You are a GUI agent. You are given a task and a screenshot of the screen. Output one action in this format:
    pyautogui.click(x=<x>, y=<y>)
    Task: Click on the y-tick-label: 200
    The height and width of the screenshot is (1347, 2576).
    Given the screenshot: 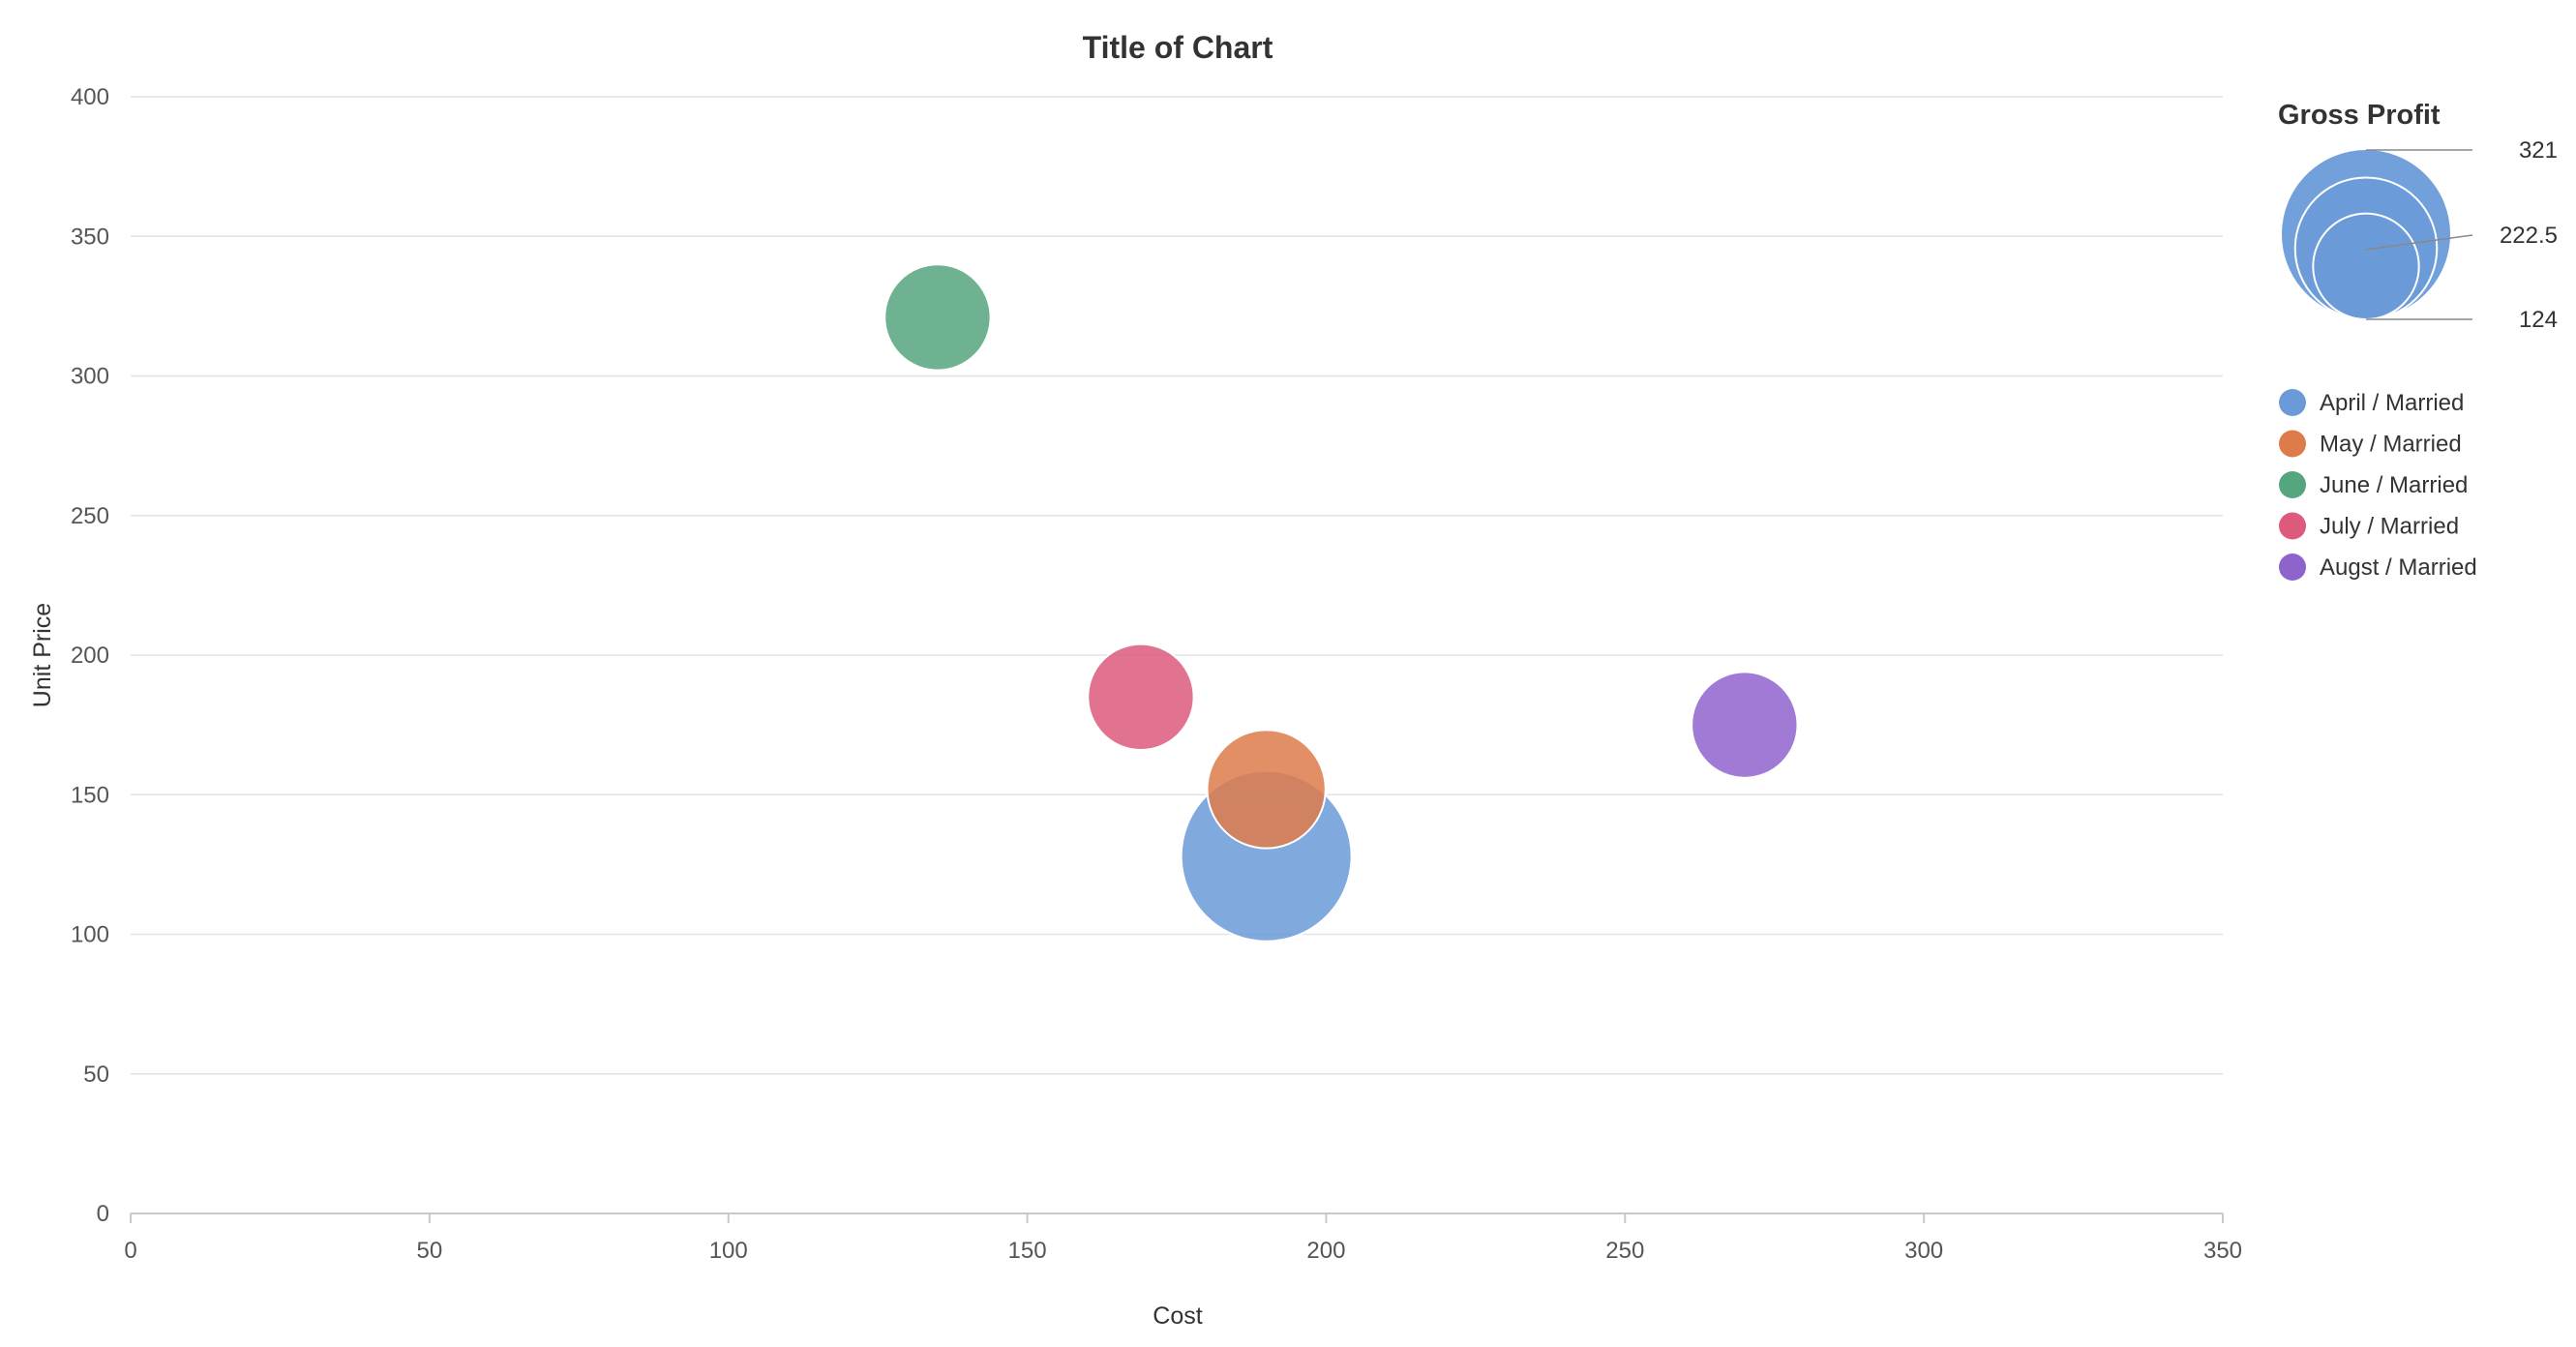 What is the action you would take?
    pyautogui.click(x=90, y=656)
    